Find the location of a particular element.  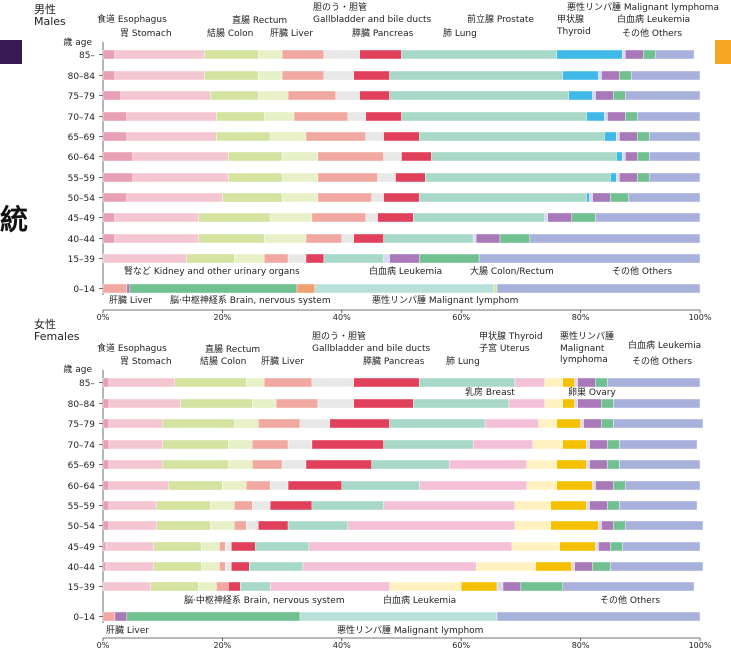

f-age-label: 60–64 is located at coordinates (82, 487).